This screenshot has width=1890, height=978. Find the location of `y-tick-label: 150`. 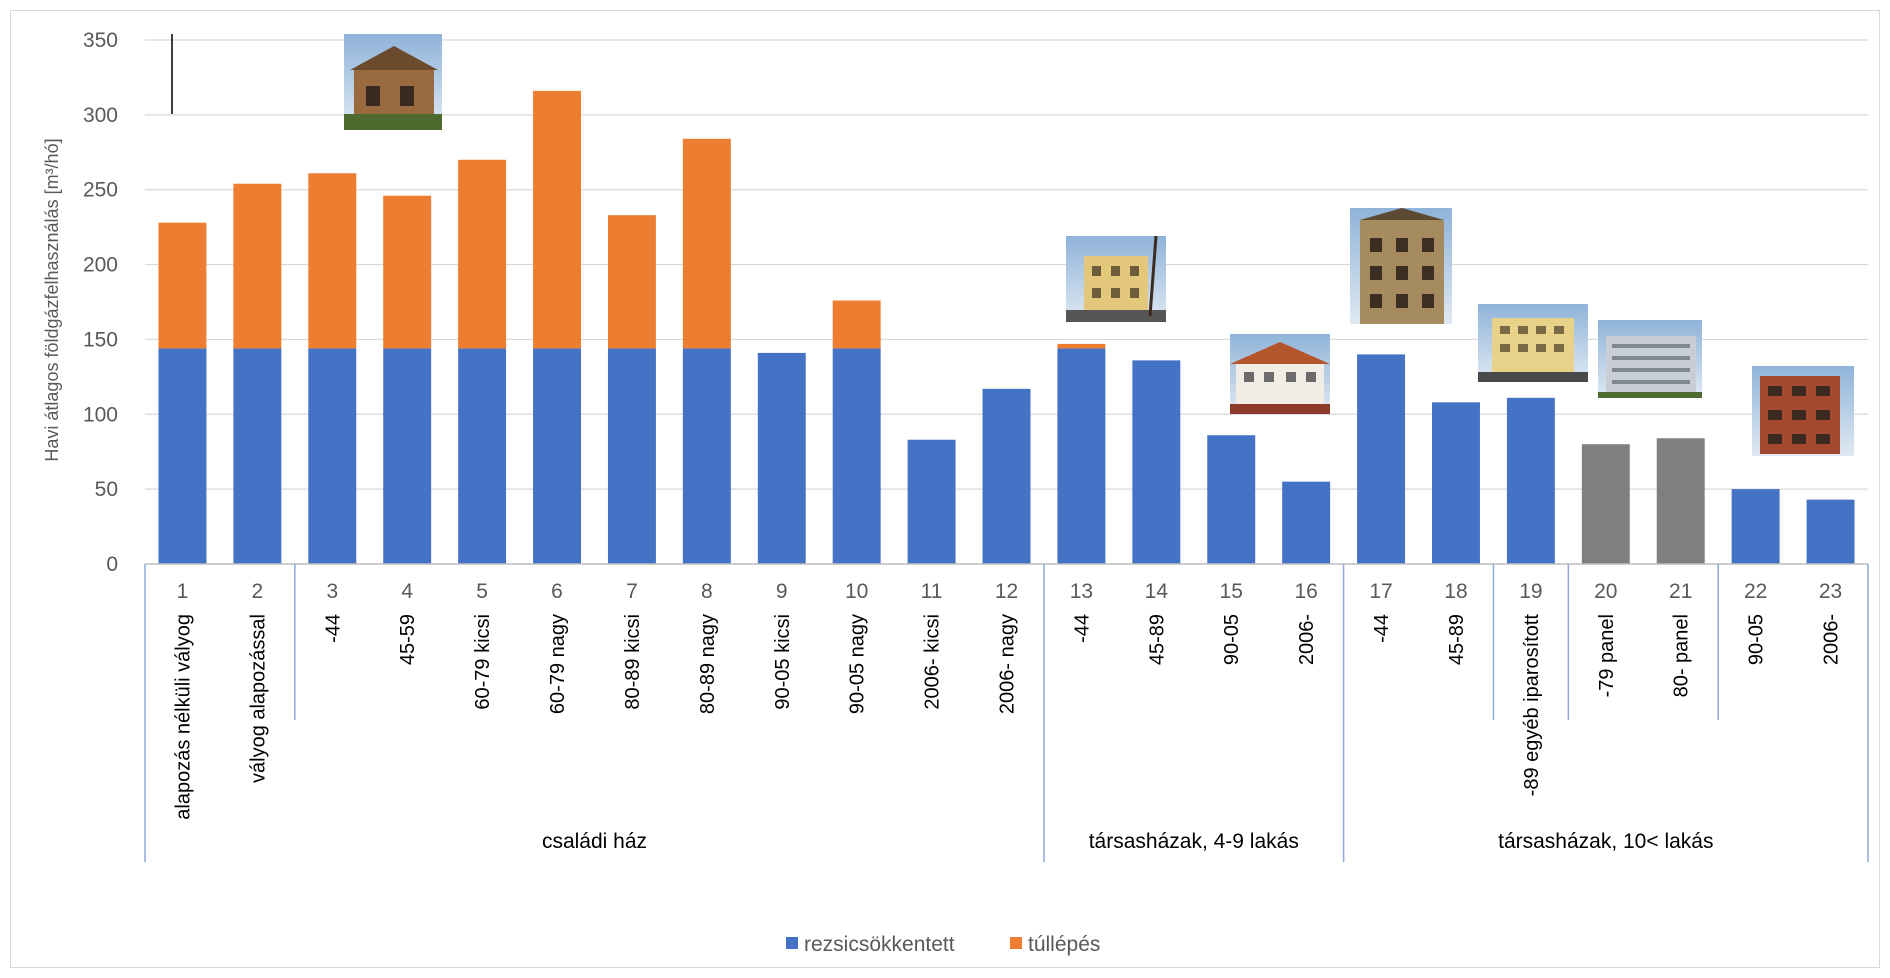

y-tick-label: 150 is located at coordinates (100, 339).